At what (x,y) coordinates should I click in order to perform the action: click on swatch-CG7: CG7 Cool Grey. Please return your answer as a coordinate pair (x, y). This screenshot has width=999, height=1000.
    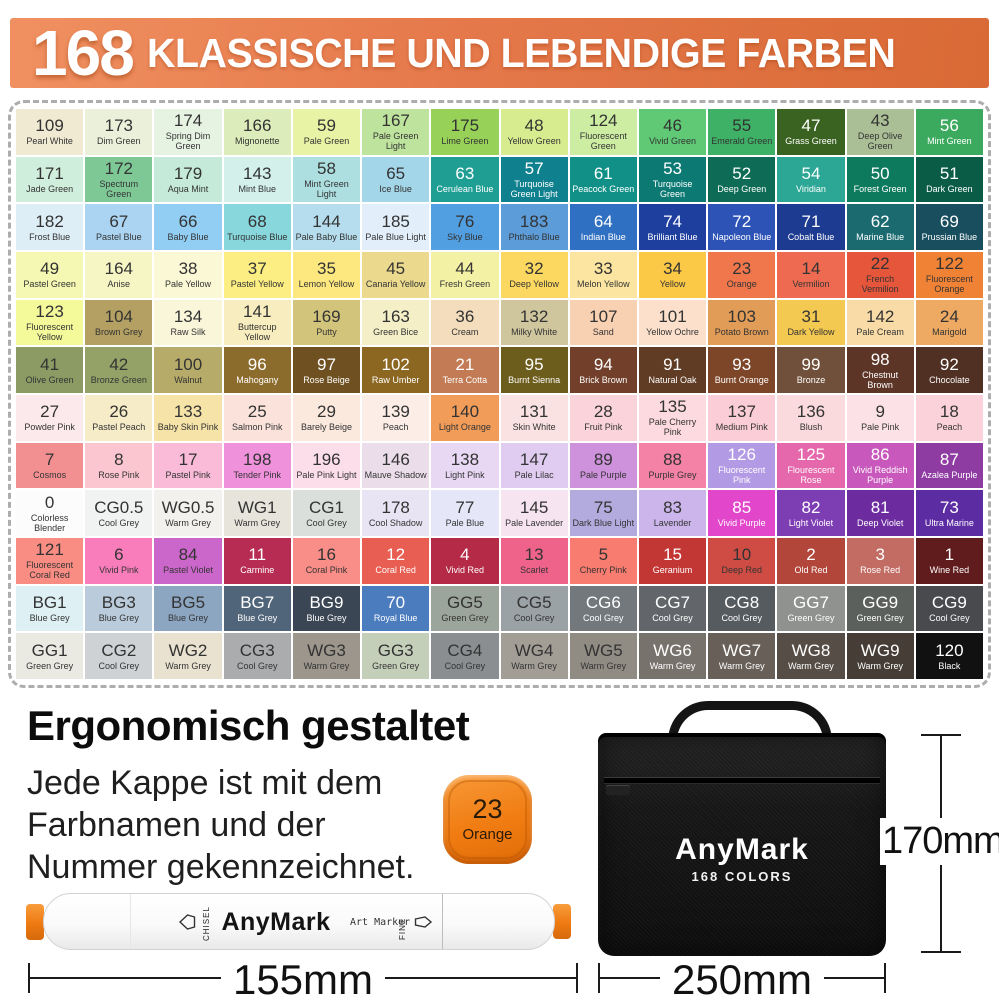
    Looking at the image, I should click on (672, 608).